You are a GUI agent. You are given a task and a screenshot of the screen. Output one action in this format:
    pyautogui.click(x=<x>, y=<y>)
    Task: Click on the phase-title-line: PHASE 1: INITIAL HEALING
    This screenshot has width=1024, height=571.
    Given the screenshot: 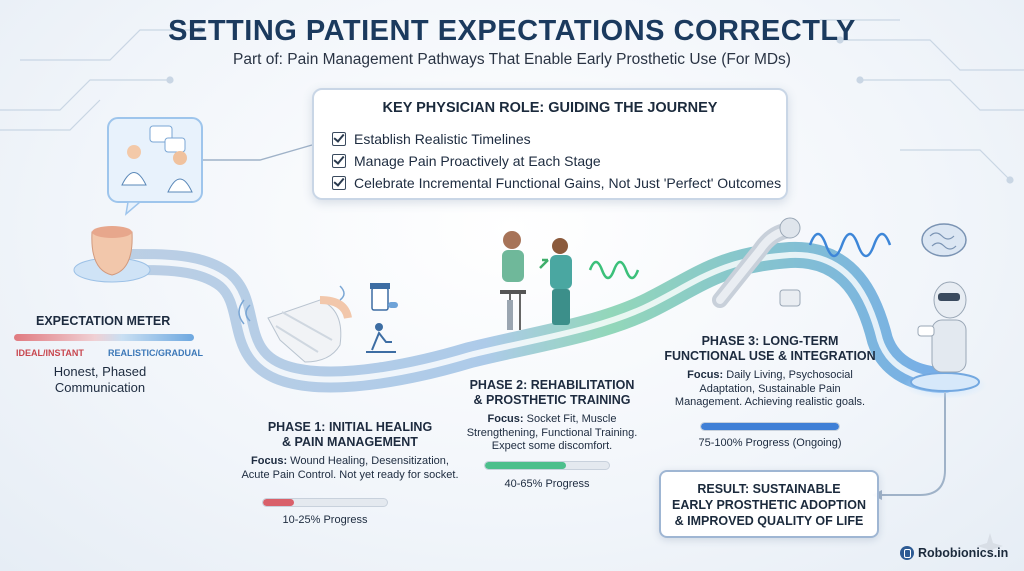 What is the action you would take?
    pyautogui.click(x=350, y=427)
    